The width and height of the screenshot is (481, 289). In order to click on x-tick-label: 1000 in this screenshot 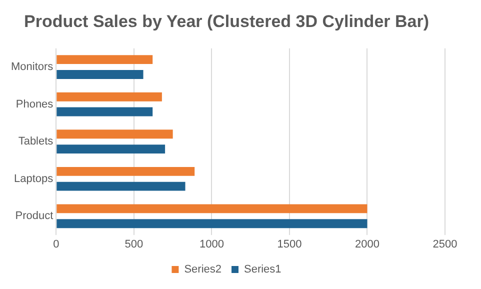, I will do `click(211, 244)`.